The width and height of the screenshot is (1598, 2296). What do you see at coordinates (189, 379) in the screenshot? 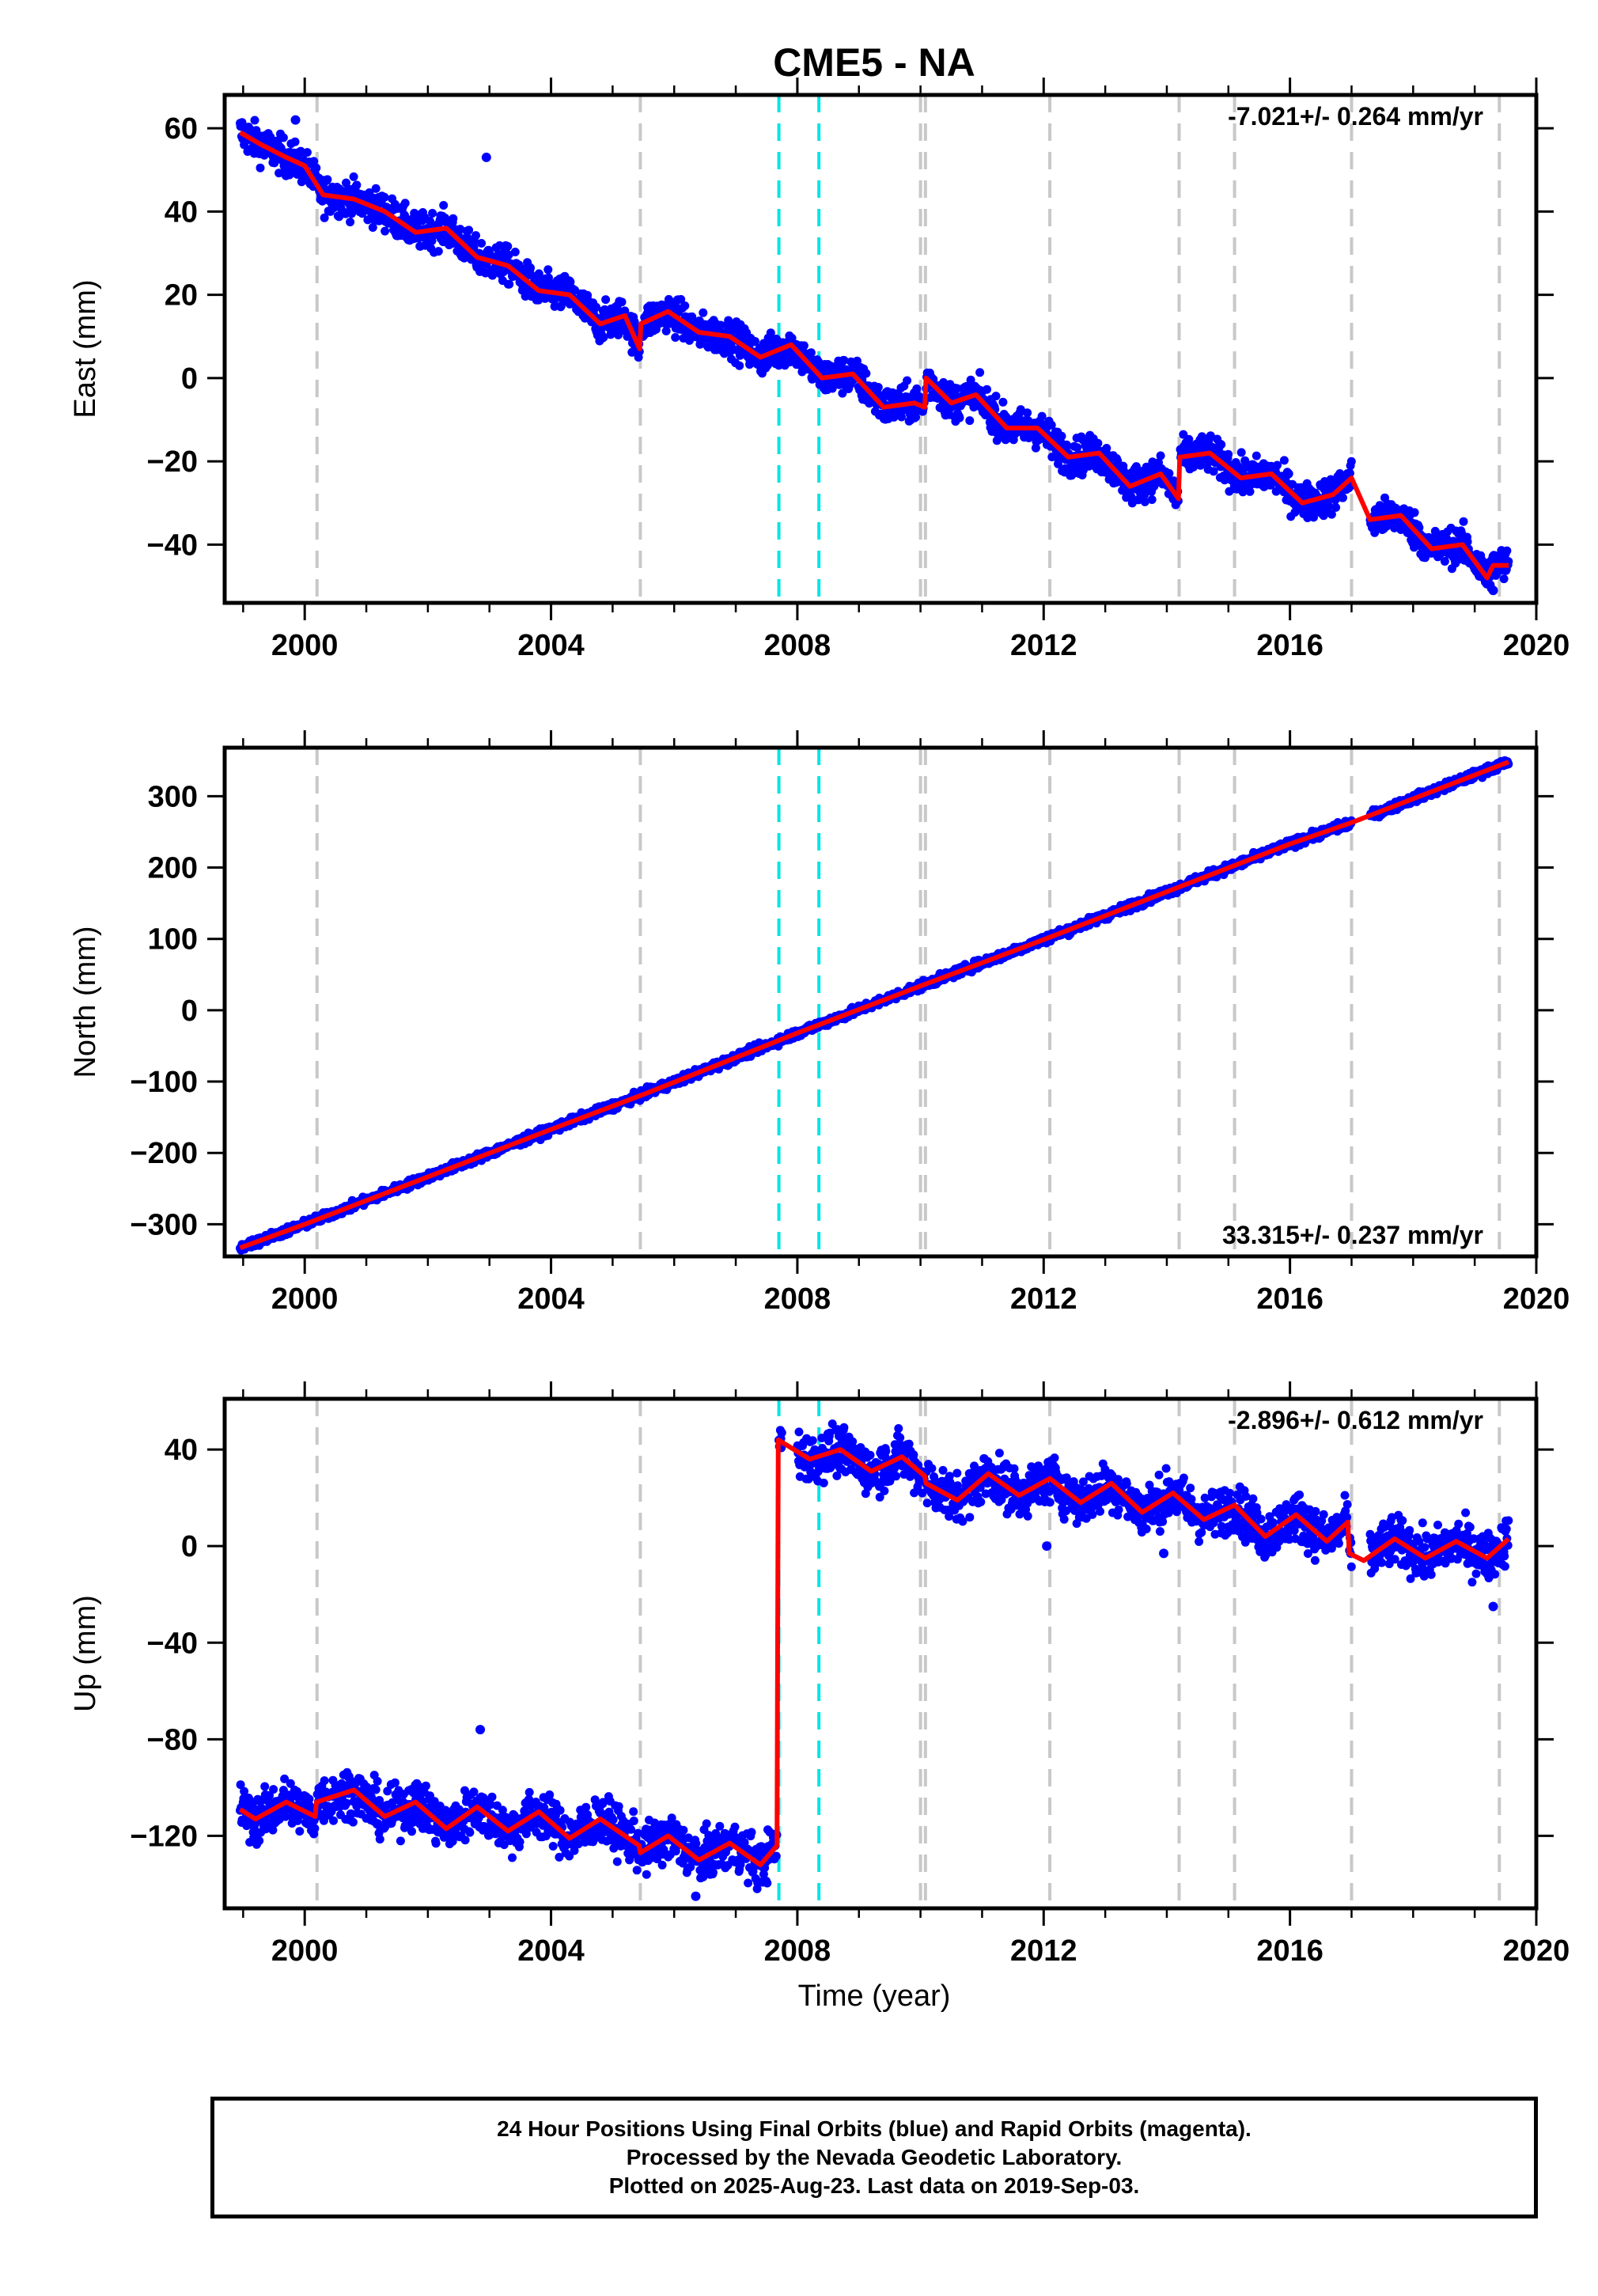
I see `y-tick-label: 0` at bounding box center [189, 379].